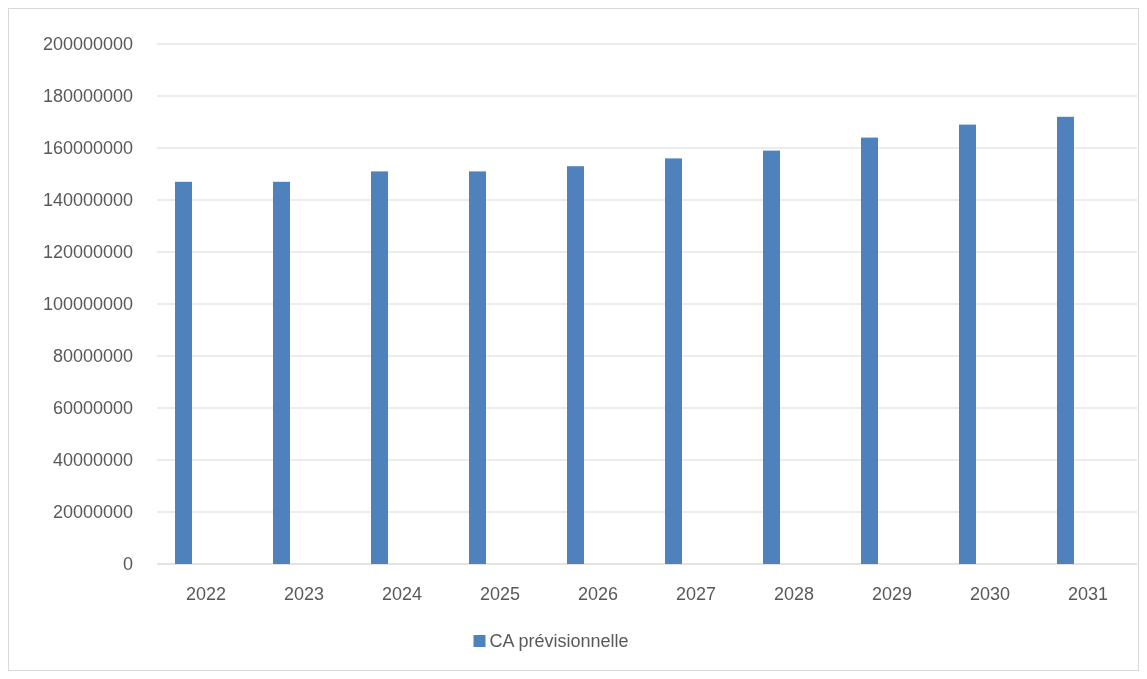  Describe the element at coordinates (92, 460) in the screenshot. I see `y-tick-label: 40000000` at that location.